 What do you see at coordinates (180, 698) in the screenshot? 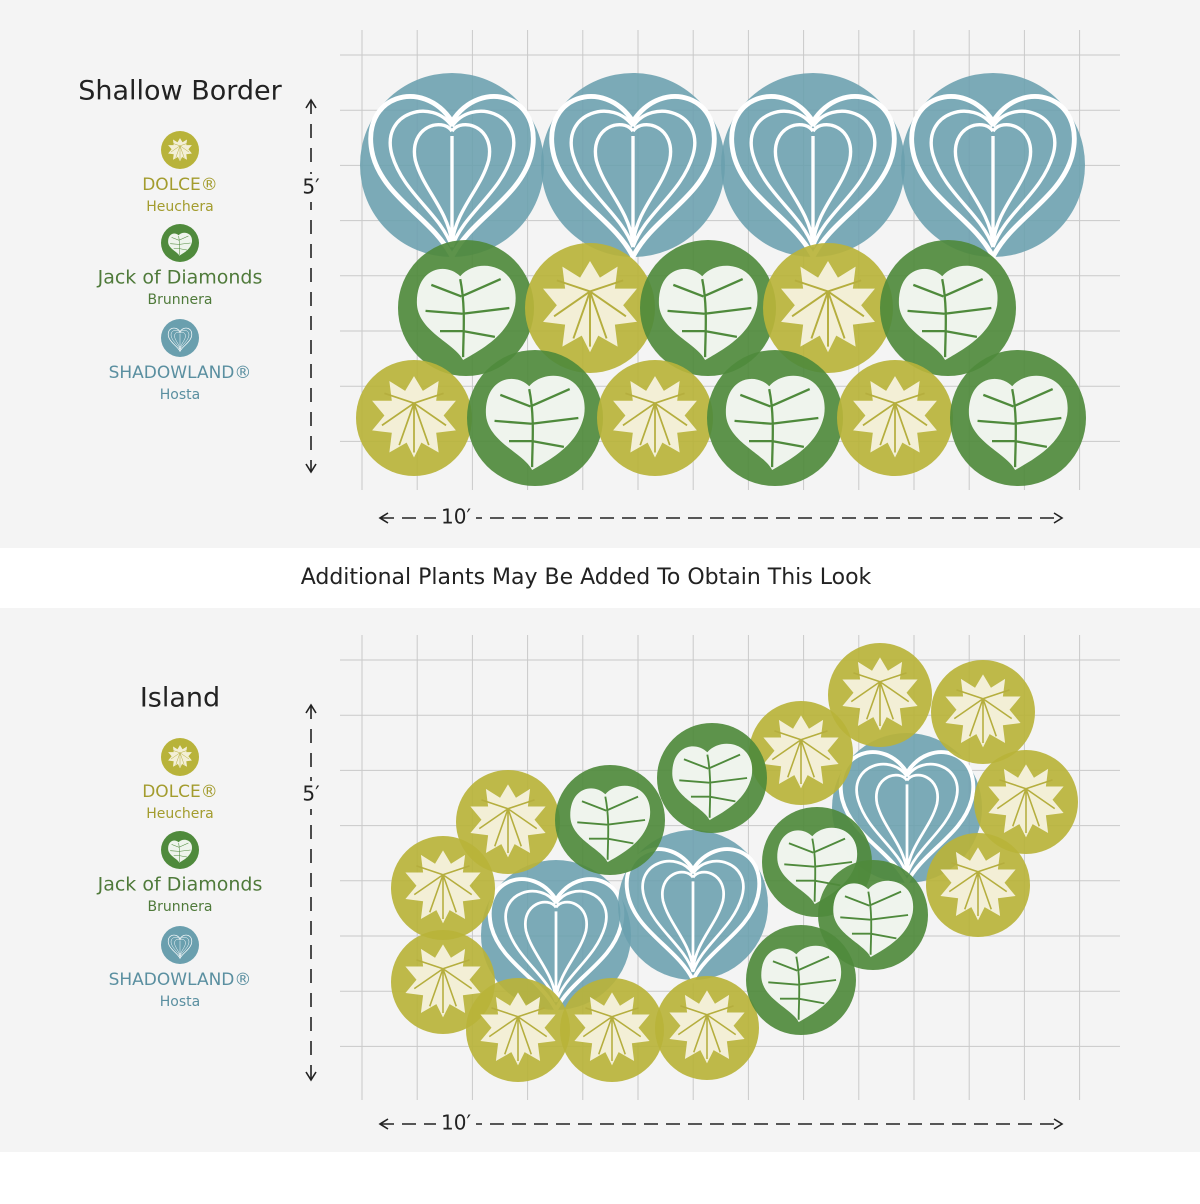
I see `panel-title: Island` at bounding box center [180, 698].